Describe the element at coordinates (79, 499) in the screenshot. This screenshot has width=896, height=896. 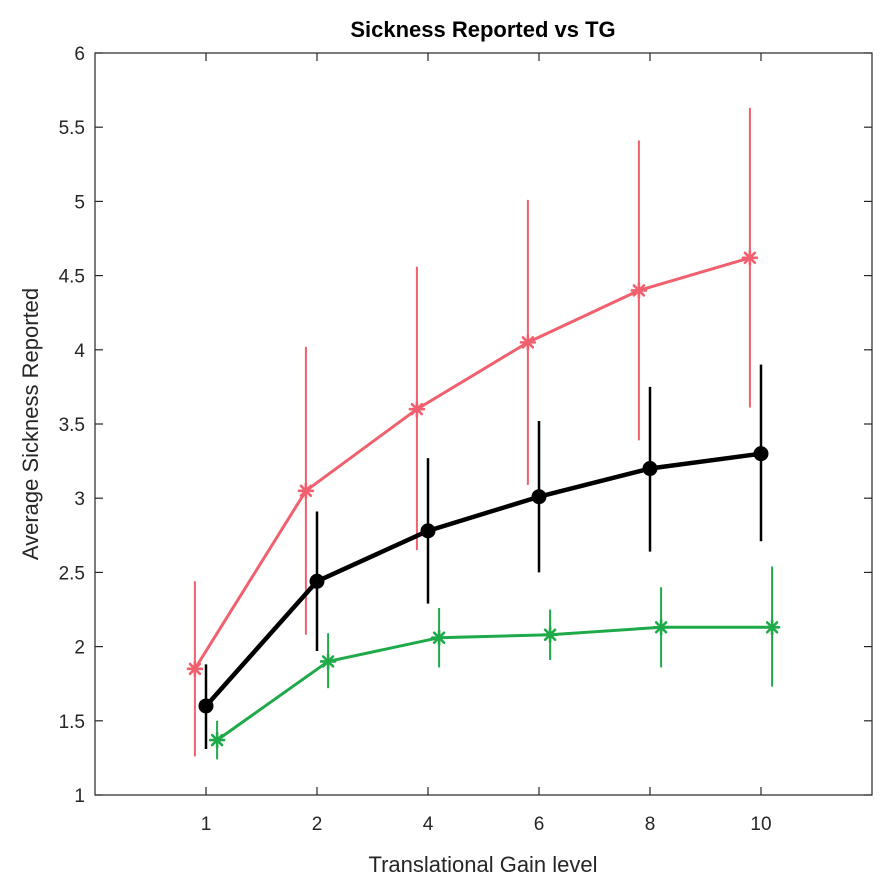
I see `y-tick-label: 3` at that location.